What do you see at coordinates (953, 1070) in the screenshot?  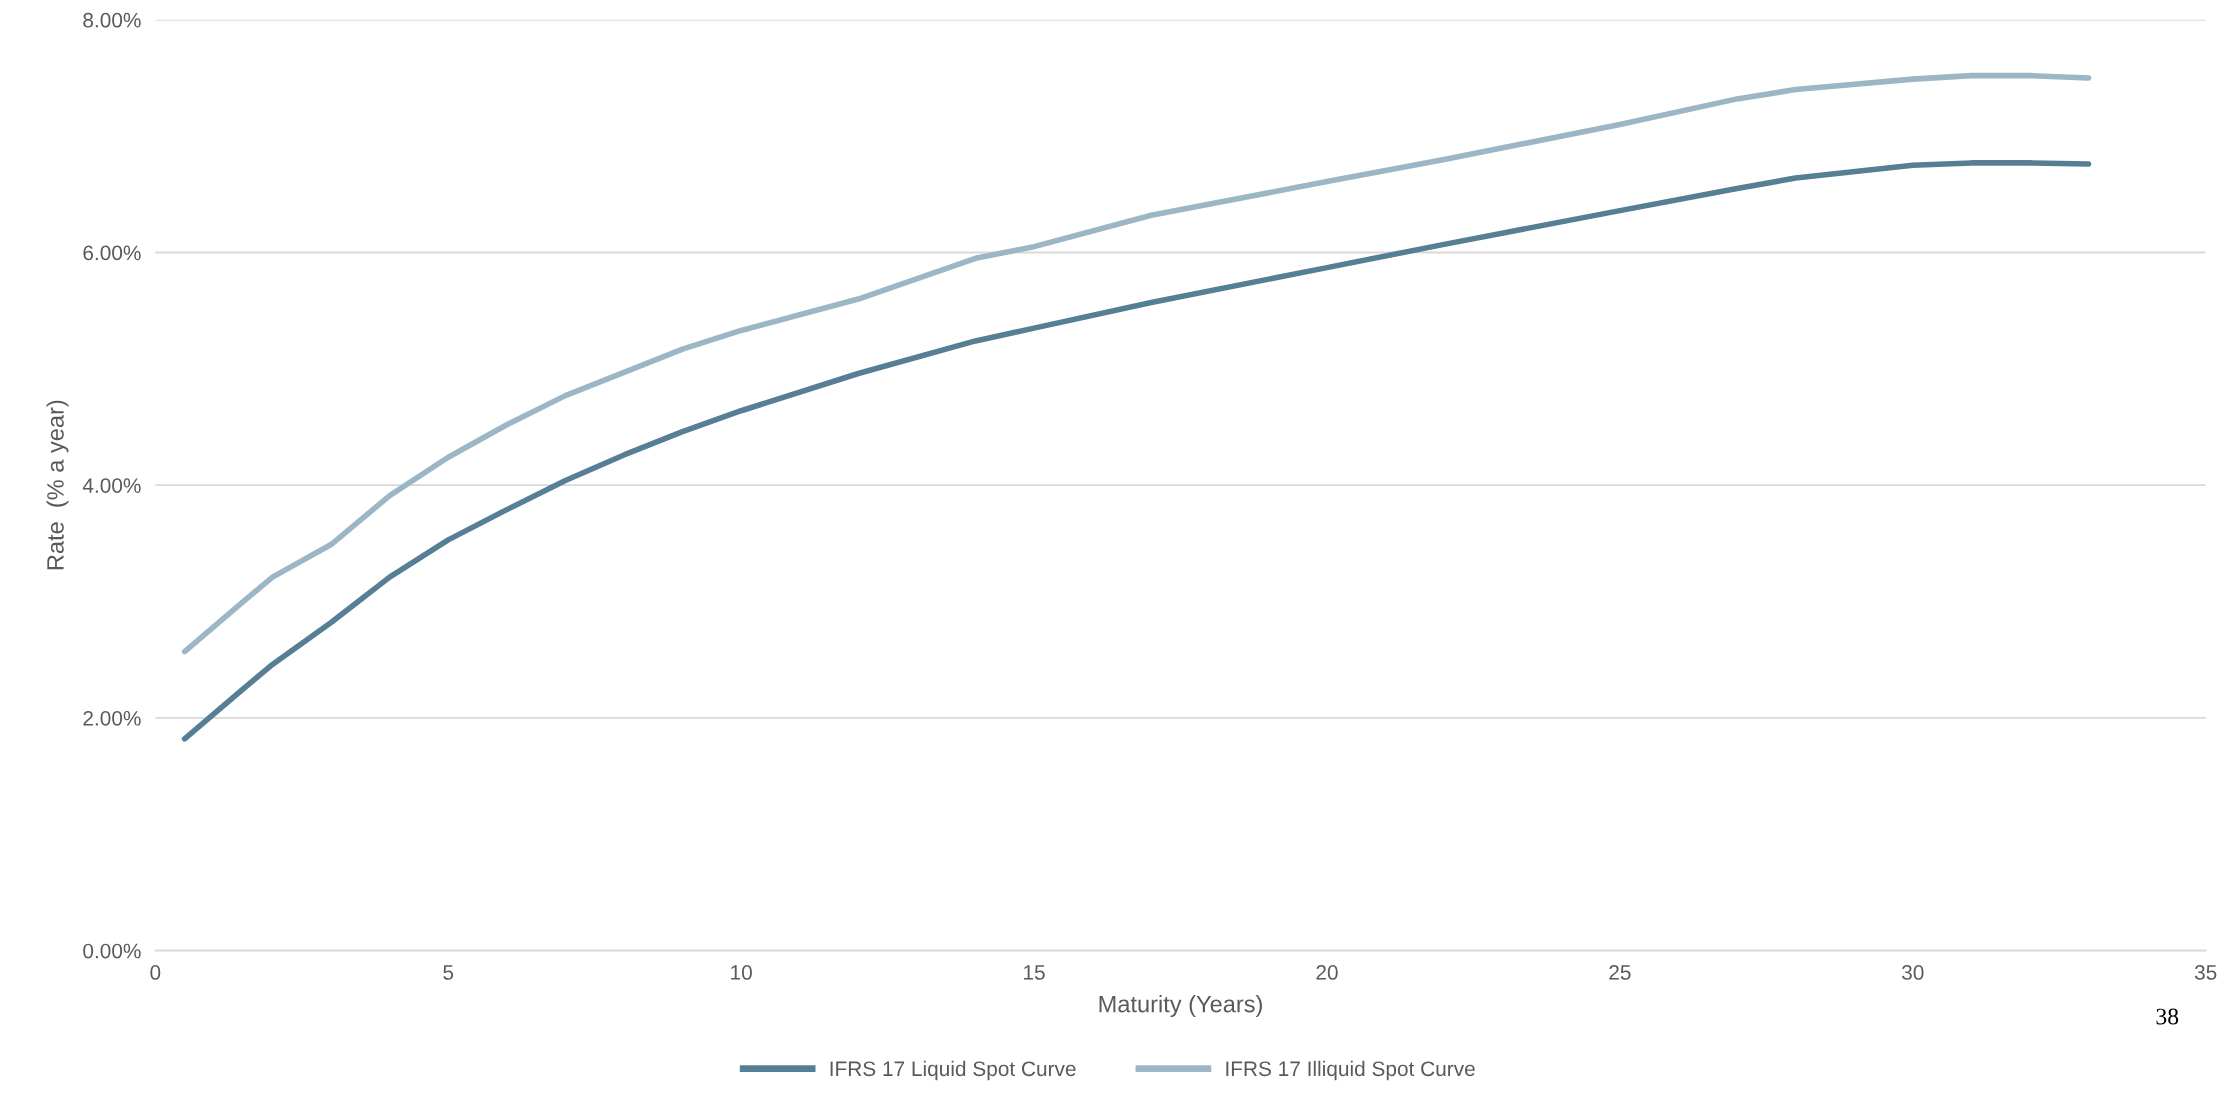 I see `legend-label: IFRS 17 Liquid Spot Curve` at bounding box center [953, 1070].